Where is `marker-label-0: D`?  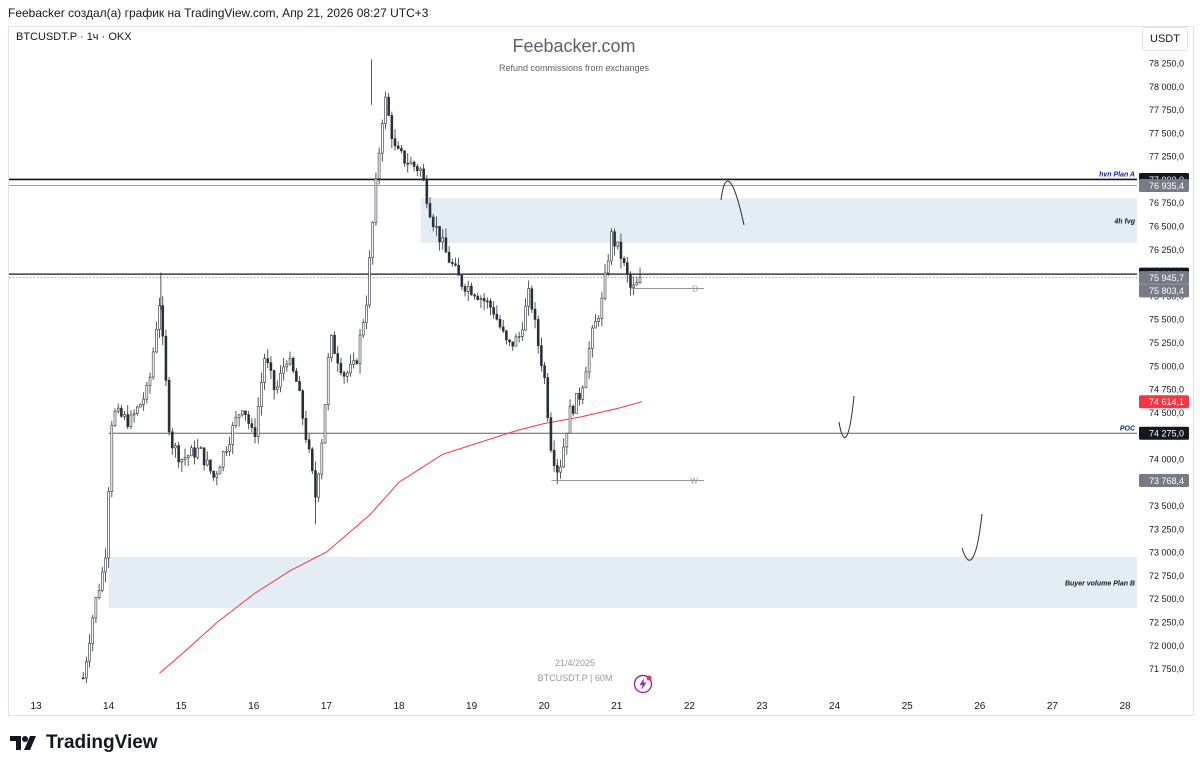
marker-label-0: D is located at coordinates (695, 288).